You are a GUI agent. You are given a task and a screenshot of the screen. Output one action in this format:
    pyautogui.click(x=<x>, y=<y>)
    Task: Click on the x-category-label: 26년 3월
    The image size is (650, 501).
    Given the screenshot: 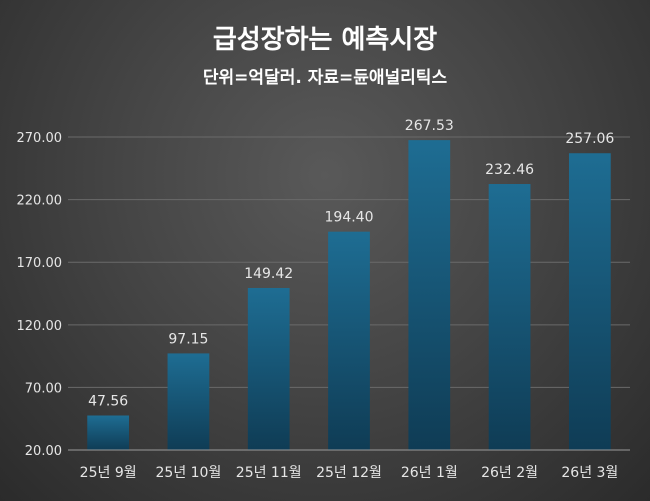 What is the action you would take?
    pyautogui.click(x=589, y=473)
    